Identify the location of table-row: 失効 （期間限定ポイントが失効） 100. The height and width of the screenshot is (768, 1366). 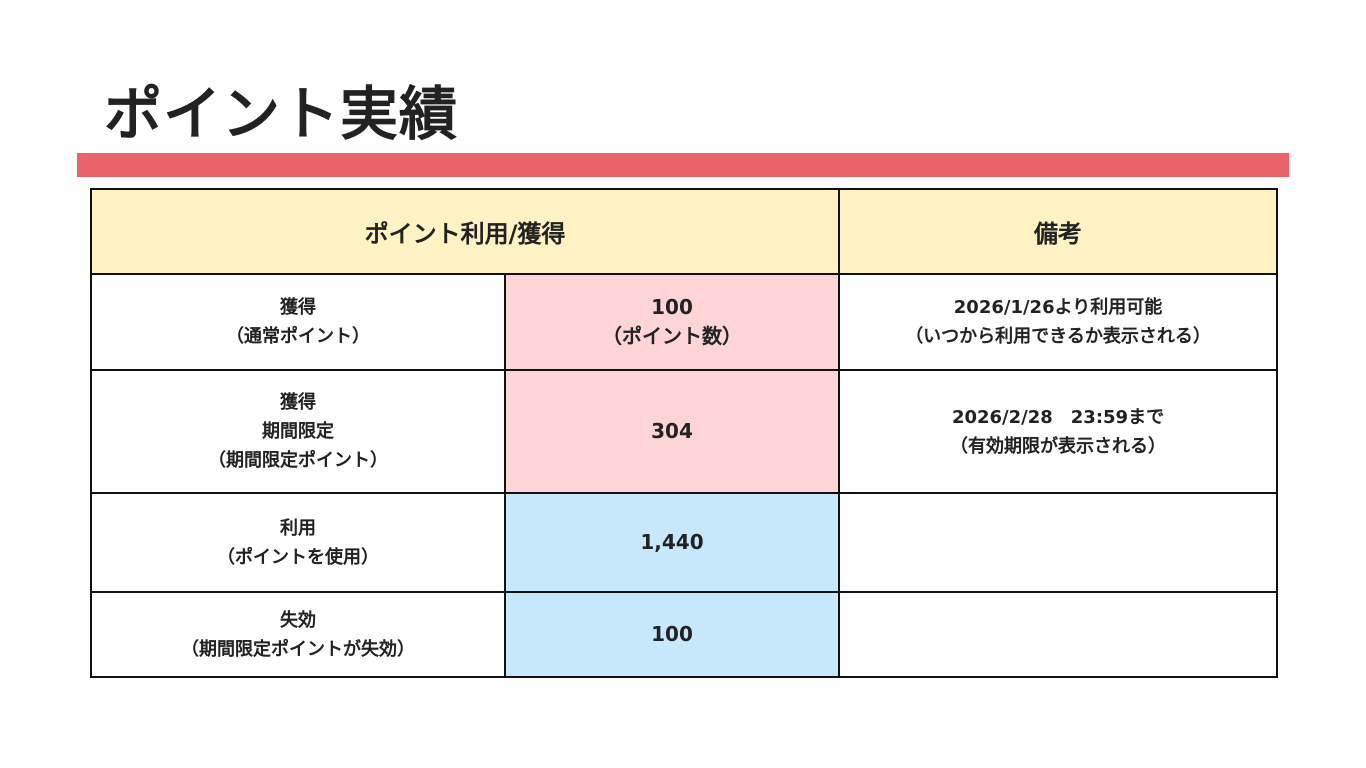
(684, 634).